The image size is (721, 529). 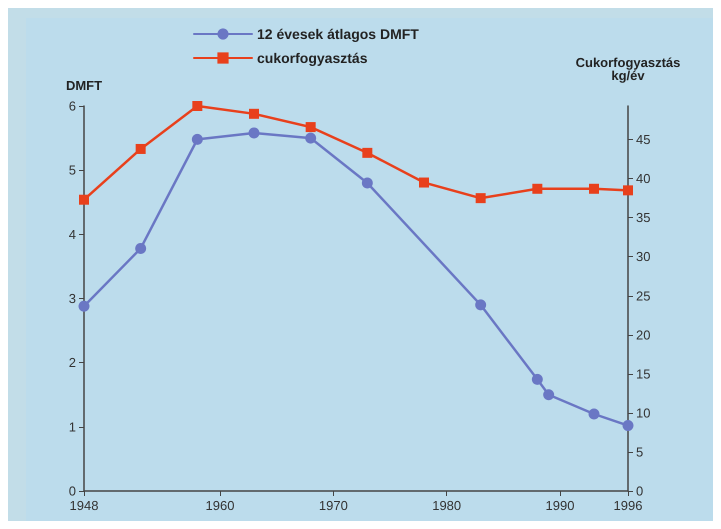 What do you see at coordinates (560, 505) in the screenshot?
I see `x-tick-label: 1990` at bounding box center [560, 505].